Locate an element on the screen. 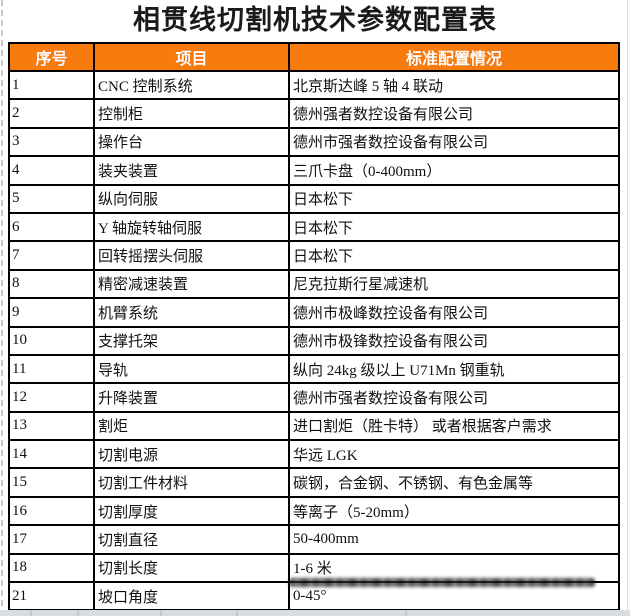 The image size is (630, 616). table-row: 13 割炬 进口割炬（胜卡特） 或者根据客户需求 is located at coordinates (314, 426).